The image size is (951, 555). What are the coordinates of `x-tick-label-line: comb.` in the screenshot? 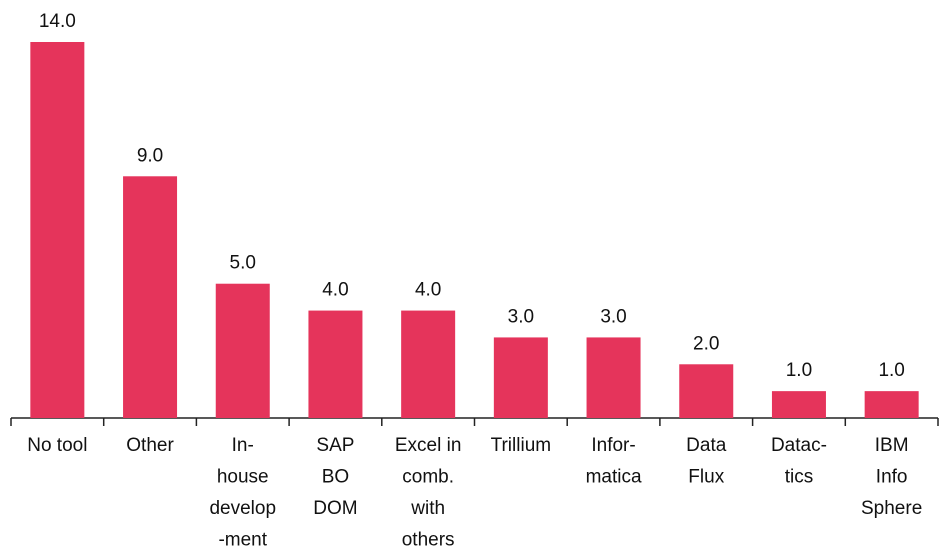 It's located at (428, 477).